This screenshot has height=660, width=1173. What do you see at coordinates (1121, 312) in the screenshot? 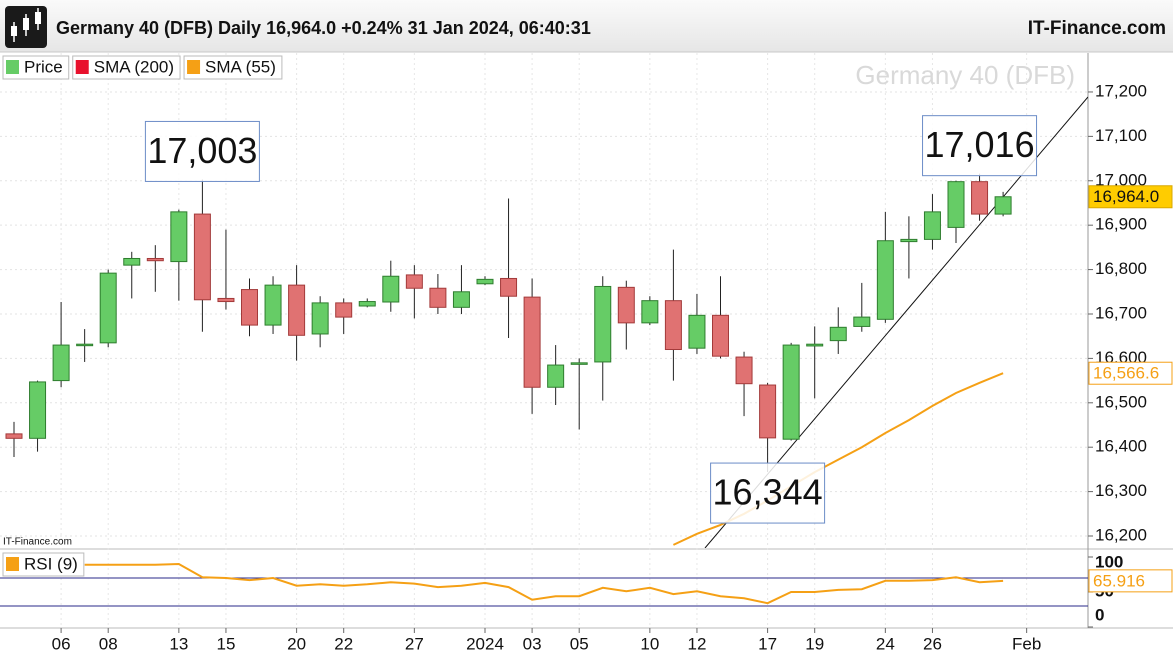
I see `y-tick-label: 16,700` at bounding box center [1121, 312].